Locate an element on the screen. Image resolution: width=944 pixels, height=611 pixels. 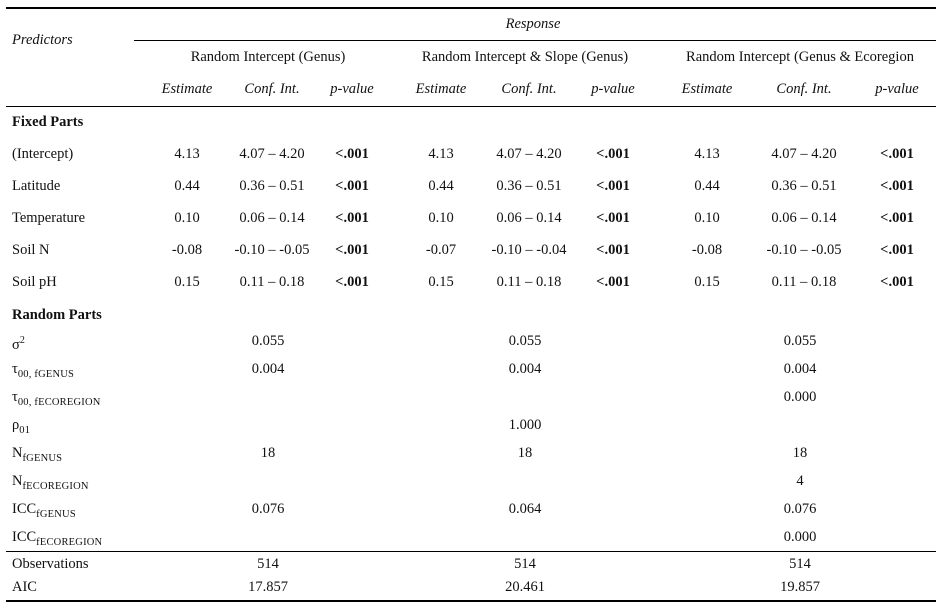
random-label-sub: 00, fECOREGION is located at coordinates (59, 402).